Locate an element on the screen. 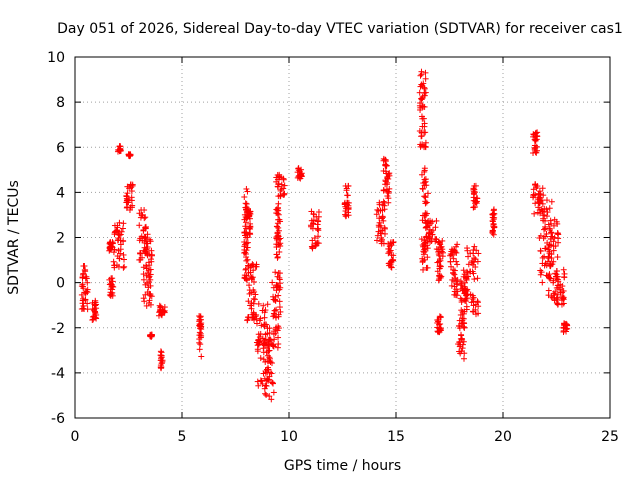 Image resolution: width=640 pixels, height=480 pixels. x-tick-label: 5 is located at coordinates (182, 437).